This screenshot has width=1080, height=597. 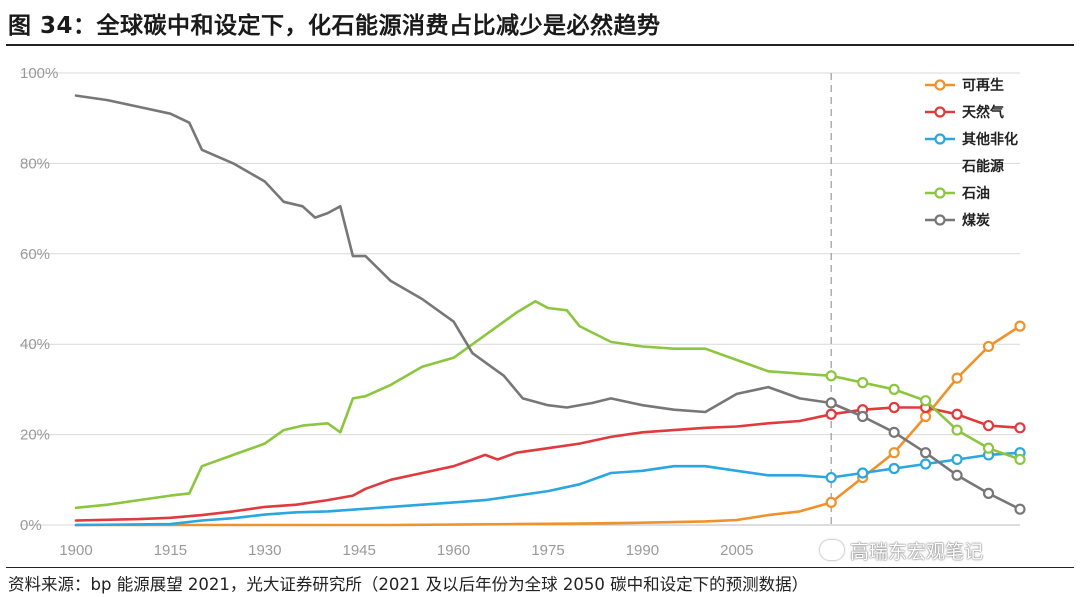 I want to click on x-tick-label: 1960, so click(x=453, y=550).